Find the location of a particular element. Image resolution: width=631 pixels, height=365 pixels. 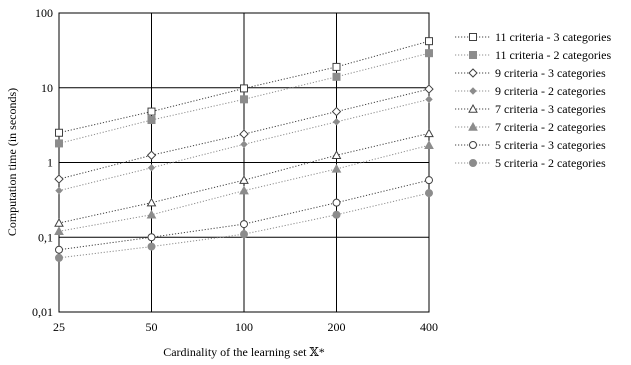

y-tick-label: 0,01 is located at coordinates (42, 312).